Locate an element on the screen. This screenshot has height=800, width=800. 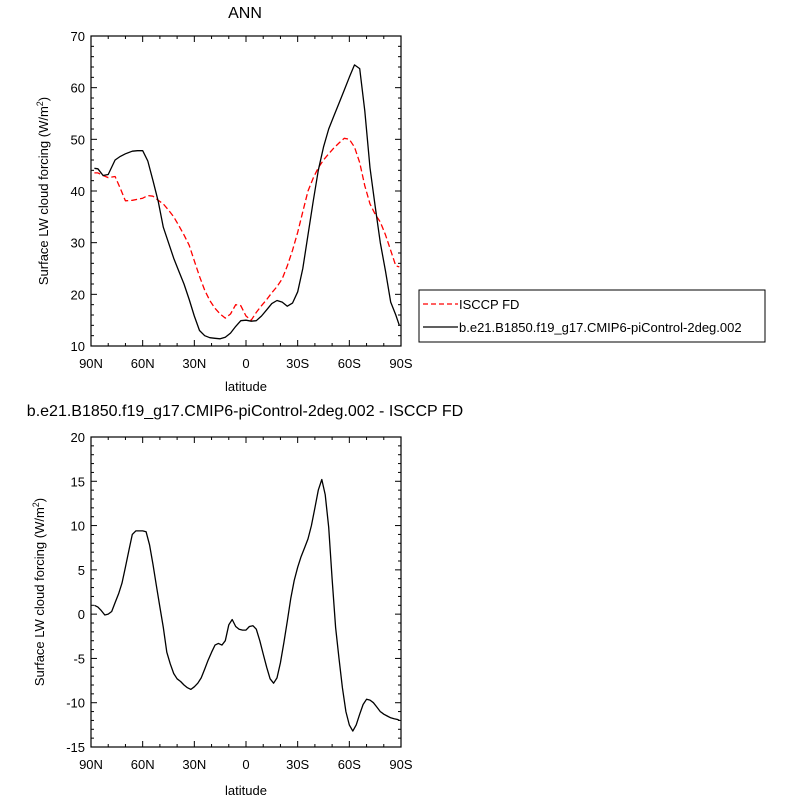
top-y-tick-label: 10 is located at coordinates (78, 346).